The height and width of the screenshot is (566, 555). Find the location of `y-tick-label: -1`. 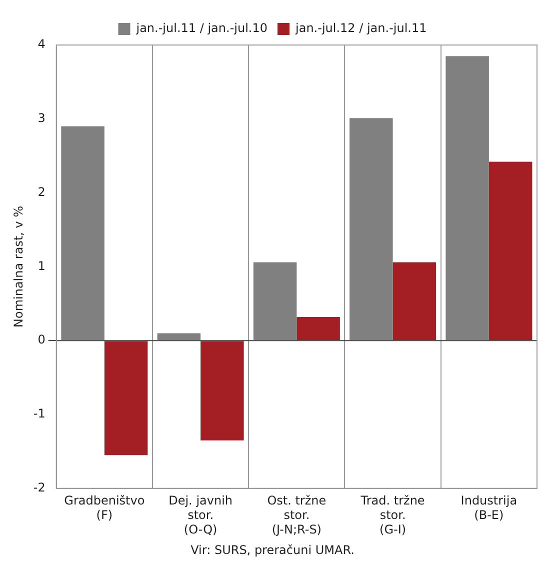

y-tick-label: -1 is located at coordinates (39, 413).